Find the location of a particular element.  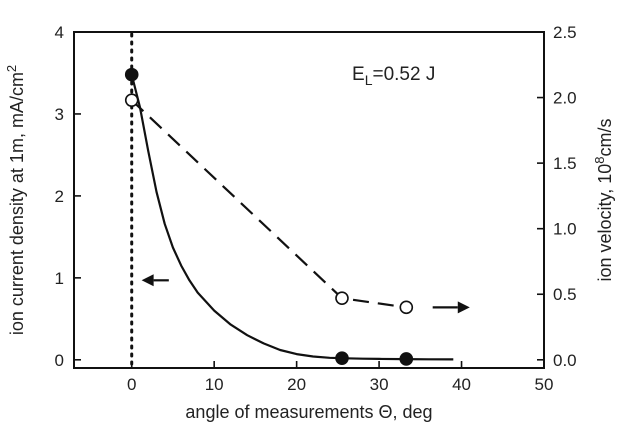

x-tick-label: 50 is located at coordinates (544, 384).